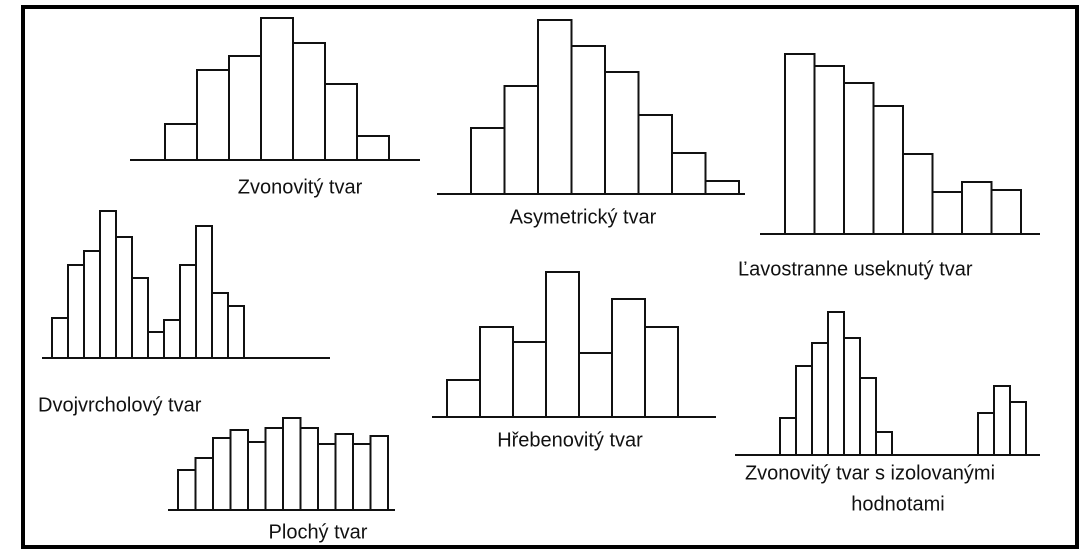  I want to click on shape-label: Ľavostranne useknutý tvar, so click(855, 269).